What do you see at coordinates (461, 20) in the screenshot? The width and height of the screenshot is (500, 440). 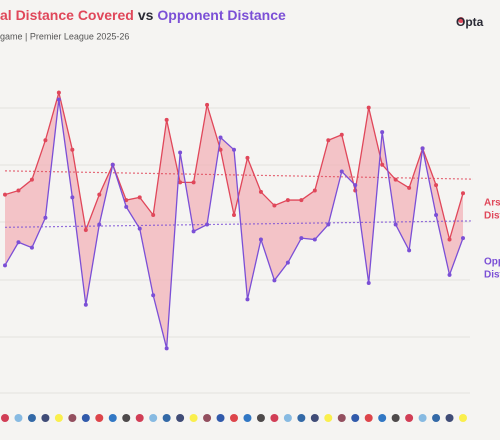 I see `logo-dot` at bounding box center [461, 20].